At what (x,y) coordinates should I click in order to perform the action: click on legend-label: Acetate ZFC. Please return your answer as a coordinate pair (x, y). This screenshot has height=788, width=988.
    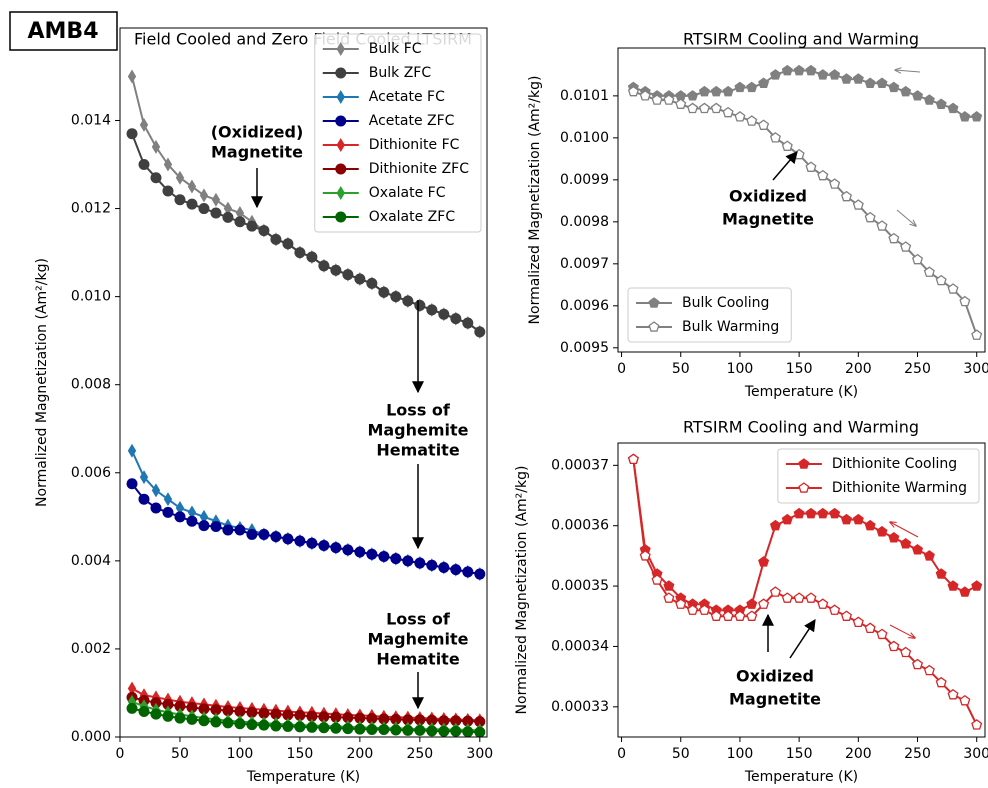
    Looking at the image, I should click on (412, 121).